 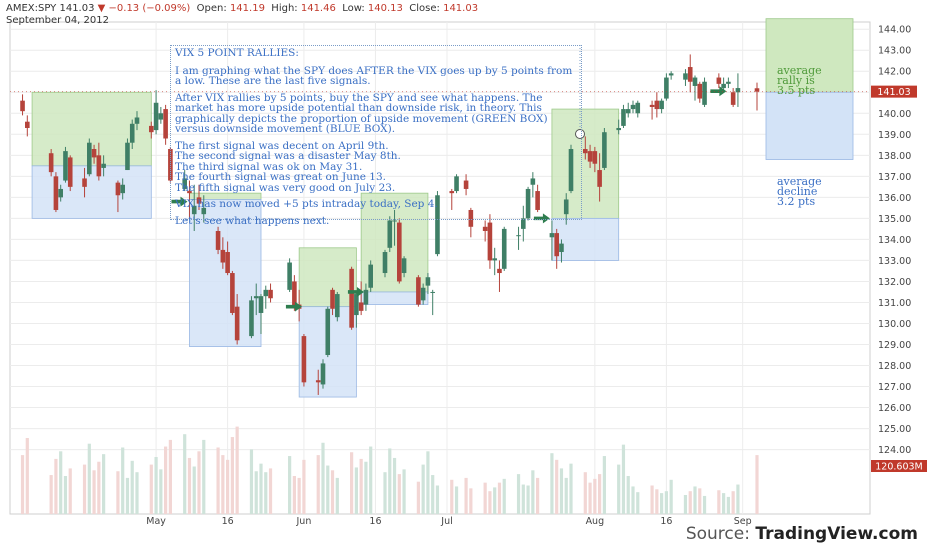 What do you see at coordinates (31, 8) in the screenshot?
I see `symbol: AMEX:SPY` at bounding box center [31, 8].